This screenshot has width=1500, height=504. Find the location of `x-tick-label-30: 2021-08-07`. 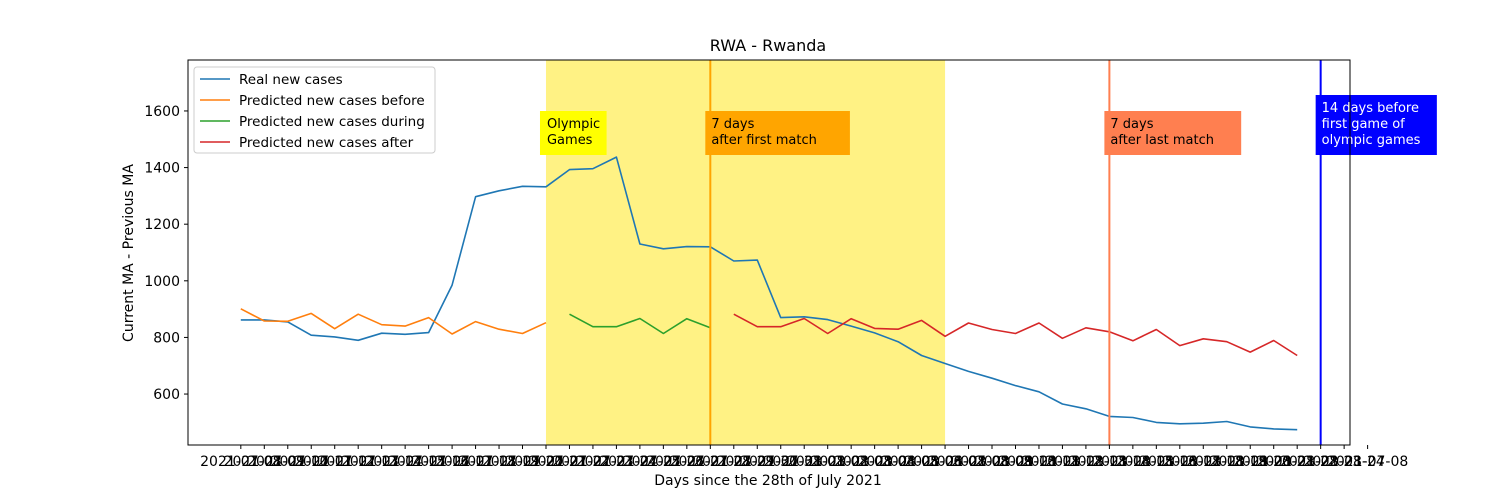

x-tick-label-30: 2021-08-07 is located at coordinates (944, 462).